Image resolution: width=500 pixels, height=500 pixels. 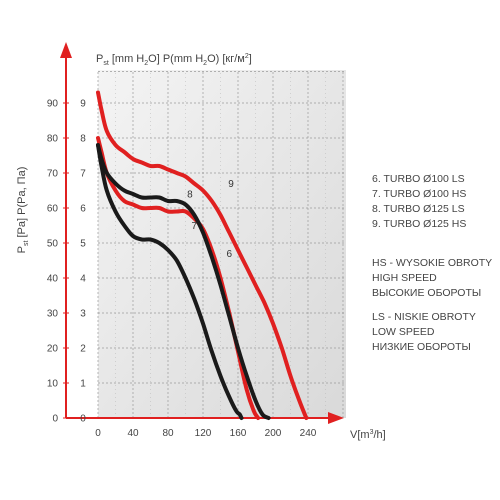 I want to click on y2-tick-label: 6, so click(x=83, y=209).